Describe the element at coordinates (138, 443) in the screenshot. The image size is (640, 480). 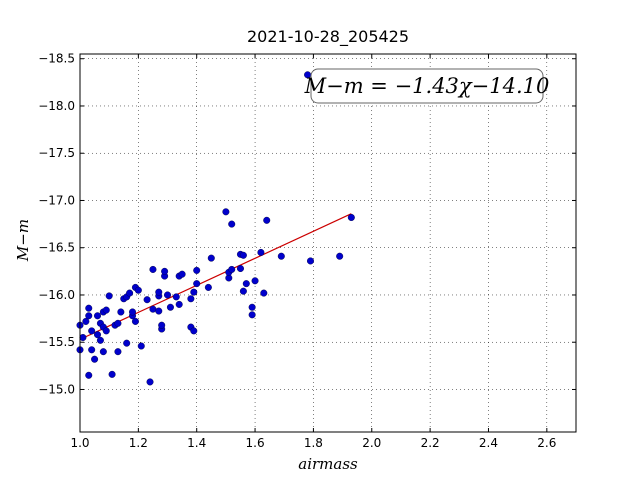
I see `x-tick-label: 1.2` at that location.